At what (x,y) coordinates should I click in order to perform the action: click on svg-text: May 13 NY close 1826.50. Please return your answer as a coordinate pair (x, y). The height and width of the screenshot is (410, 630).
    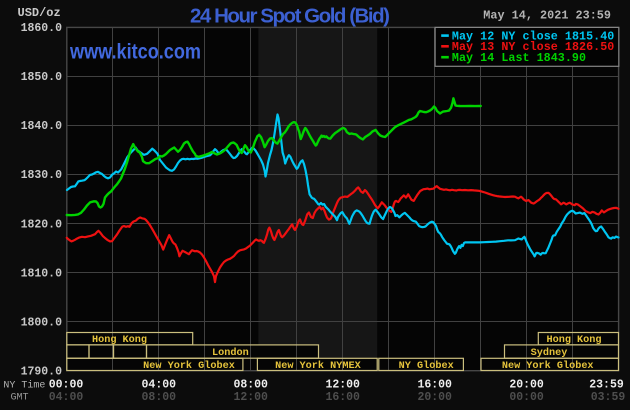
    Looking at the image, I should click on (533, 47).